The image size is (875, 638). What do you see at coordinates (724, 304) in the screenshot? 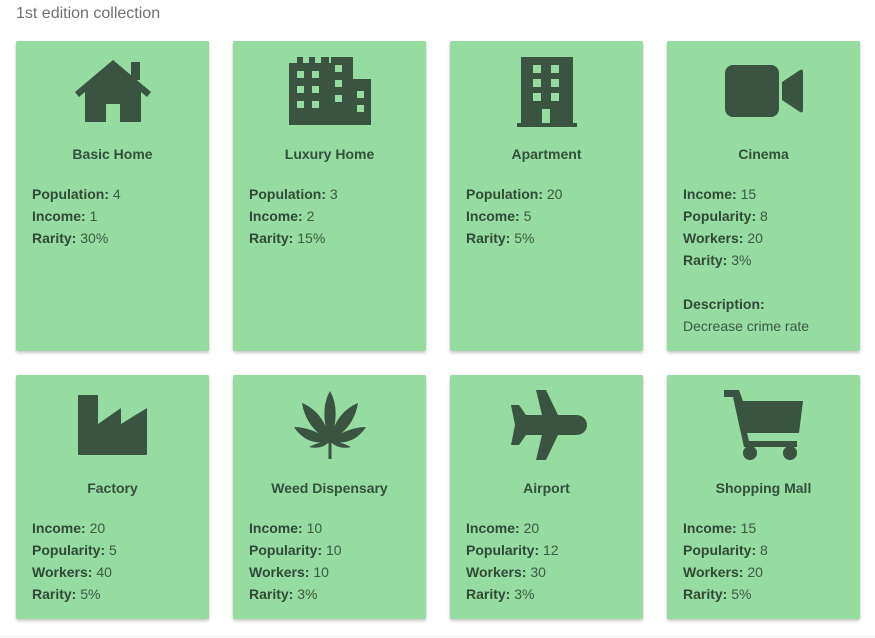
I see `description-label: Description:` at bounding box center [724, 304].